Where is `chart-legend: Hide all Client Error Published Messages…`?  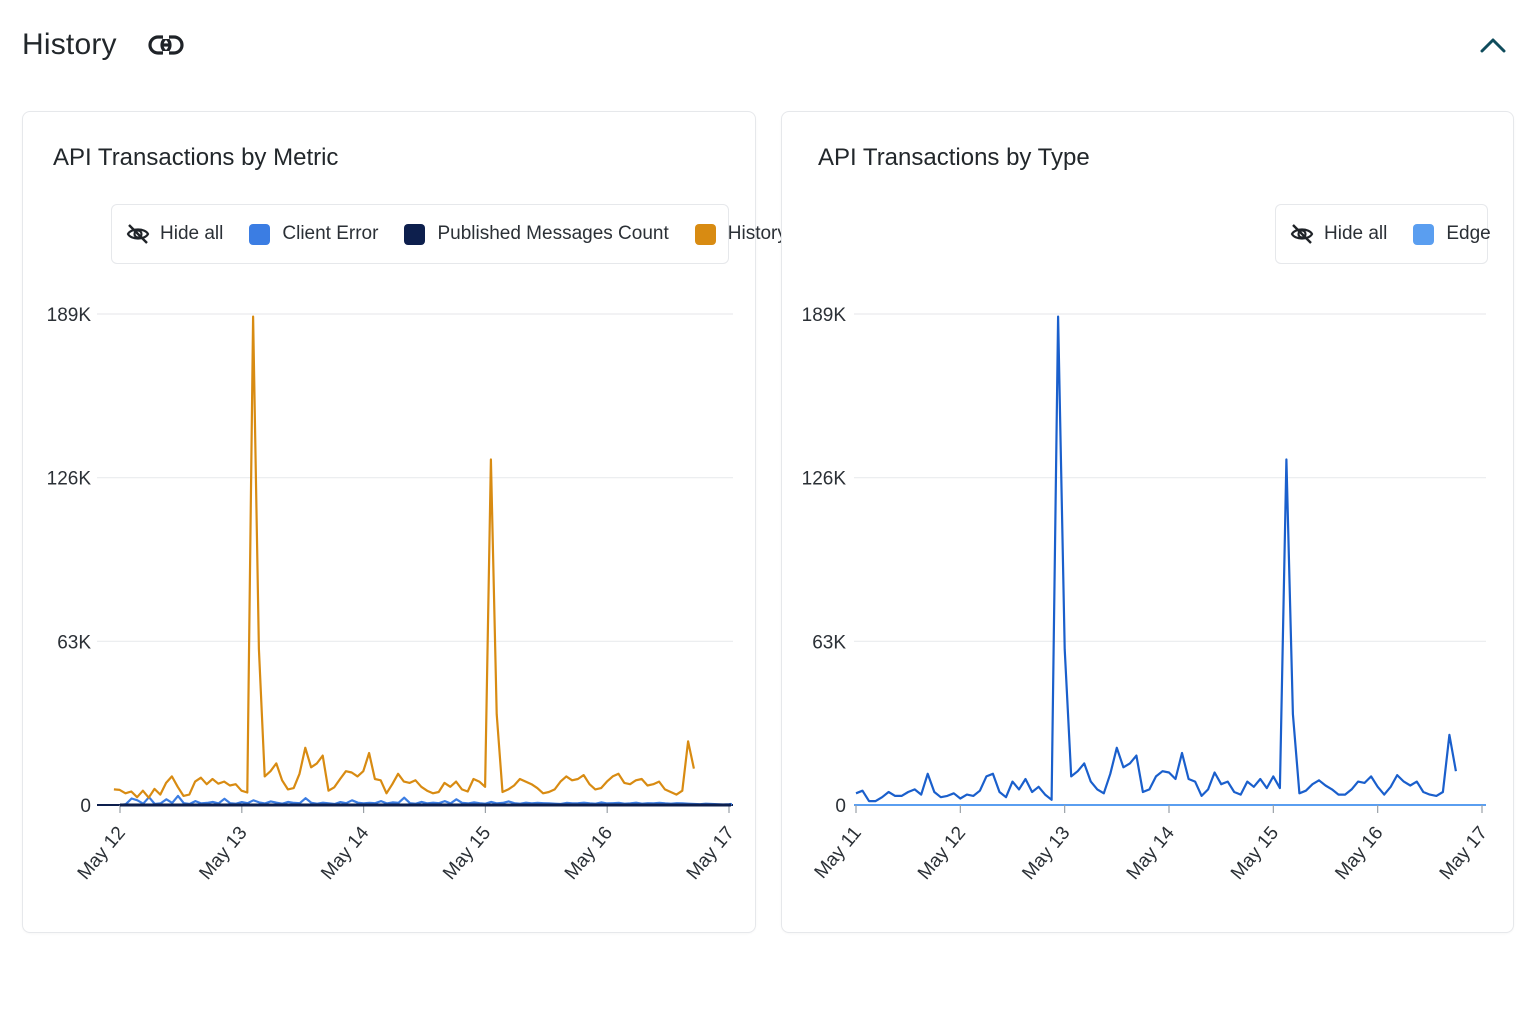
chart-legend: Hide all Client Error Published Messages… is located at coordinates (449, 234).